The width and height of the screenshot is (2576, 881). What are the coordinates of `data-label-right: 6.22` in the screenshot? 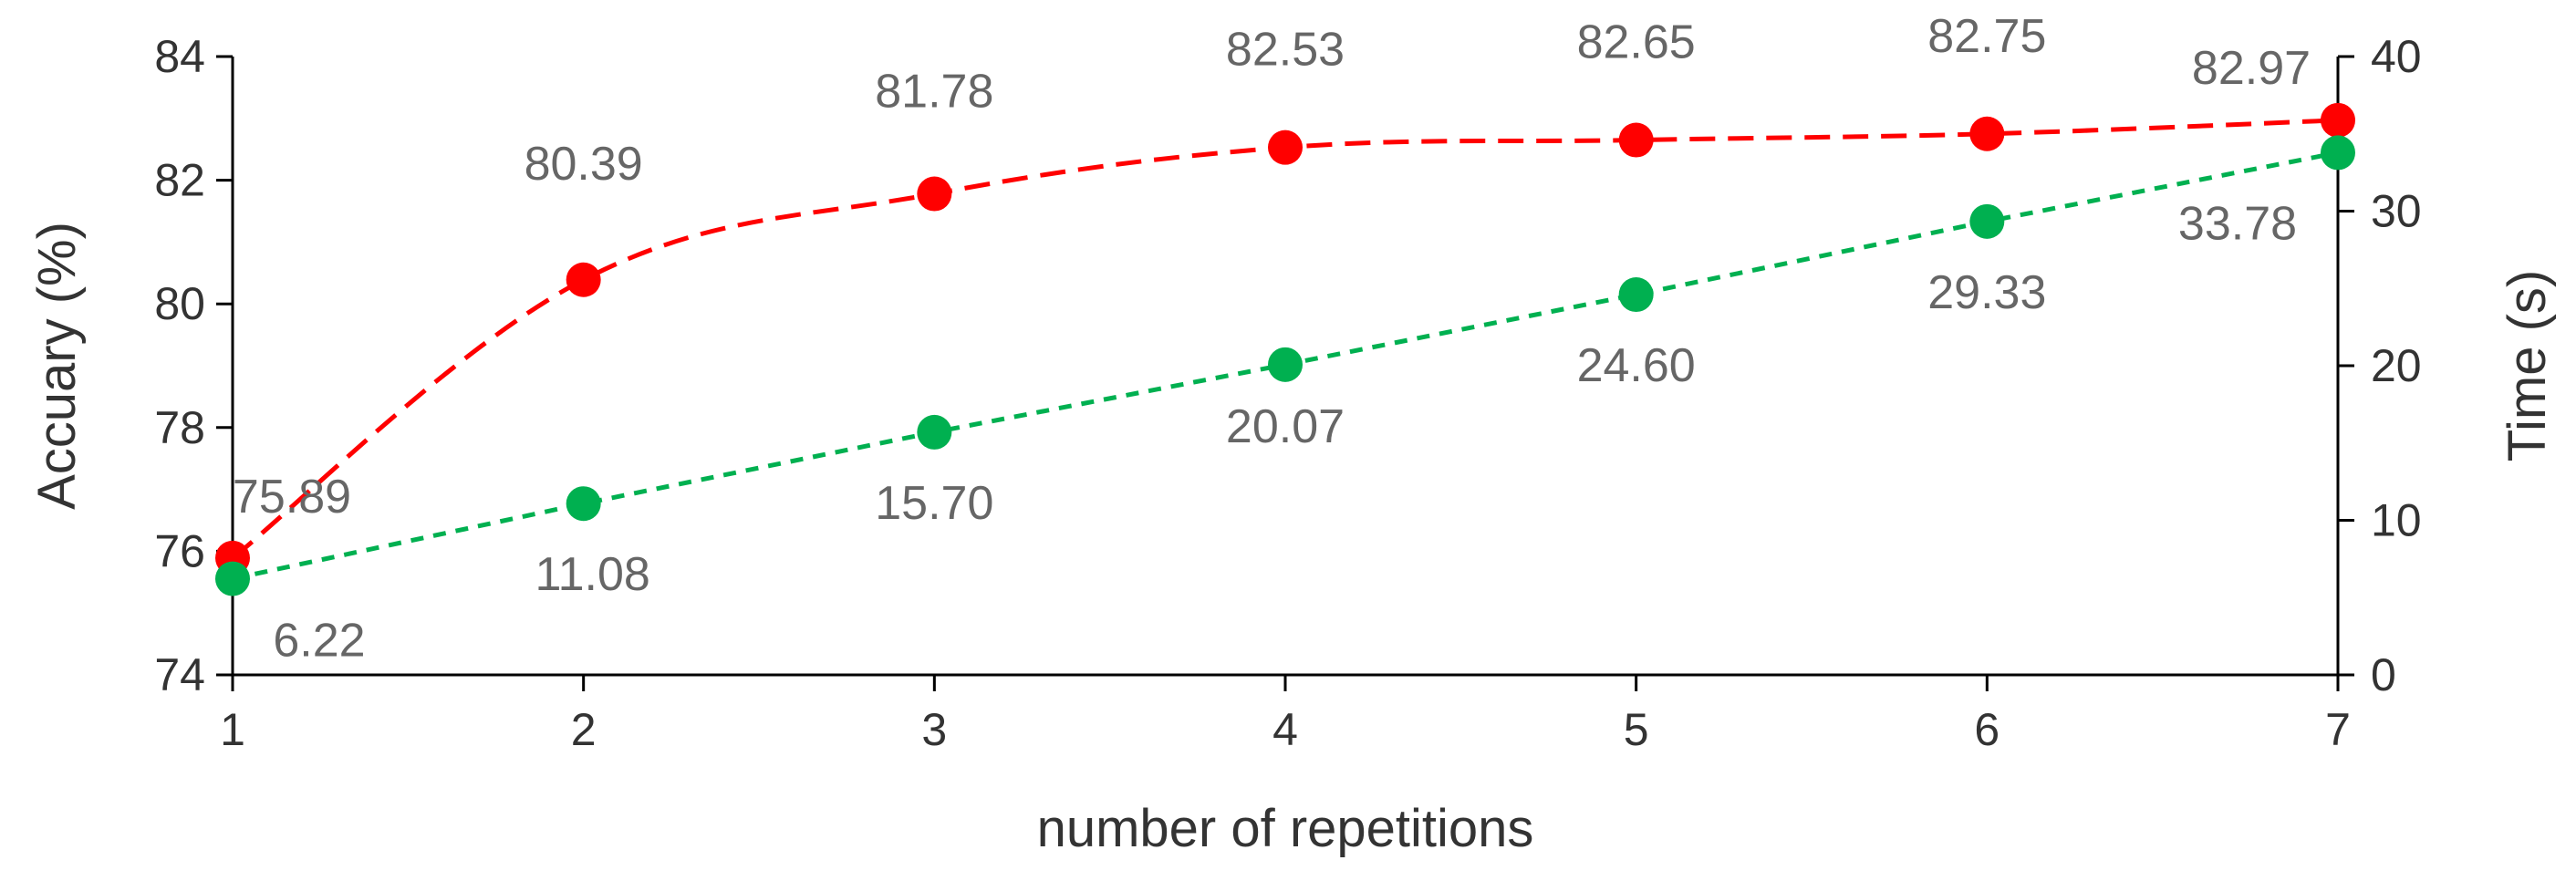 It's located at (319, 641).